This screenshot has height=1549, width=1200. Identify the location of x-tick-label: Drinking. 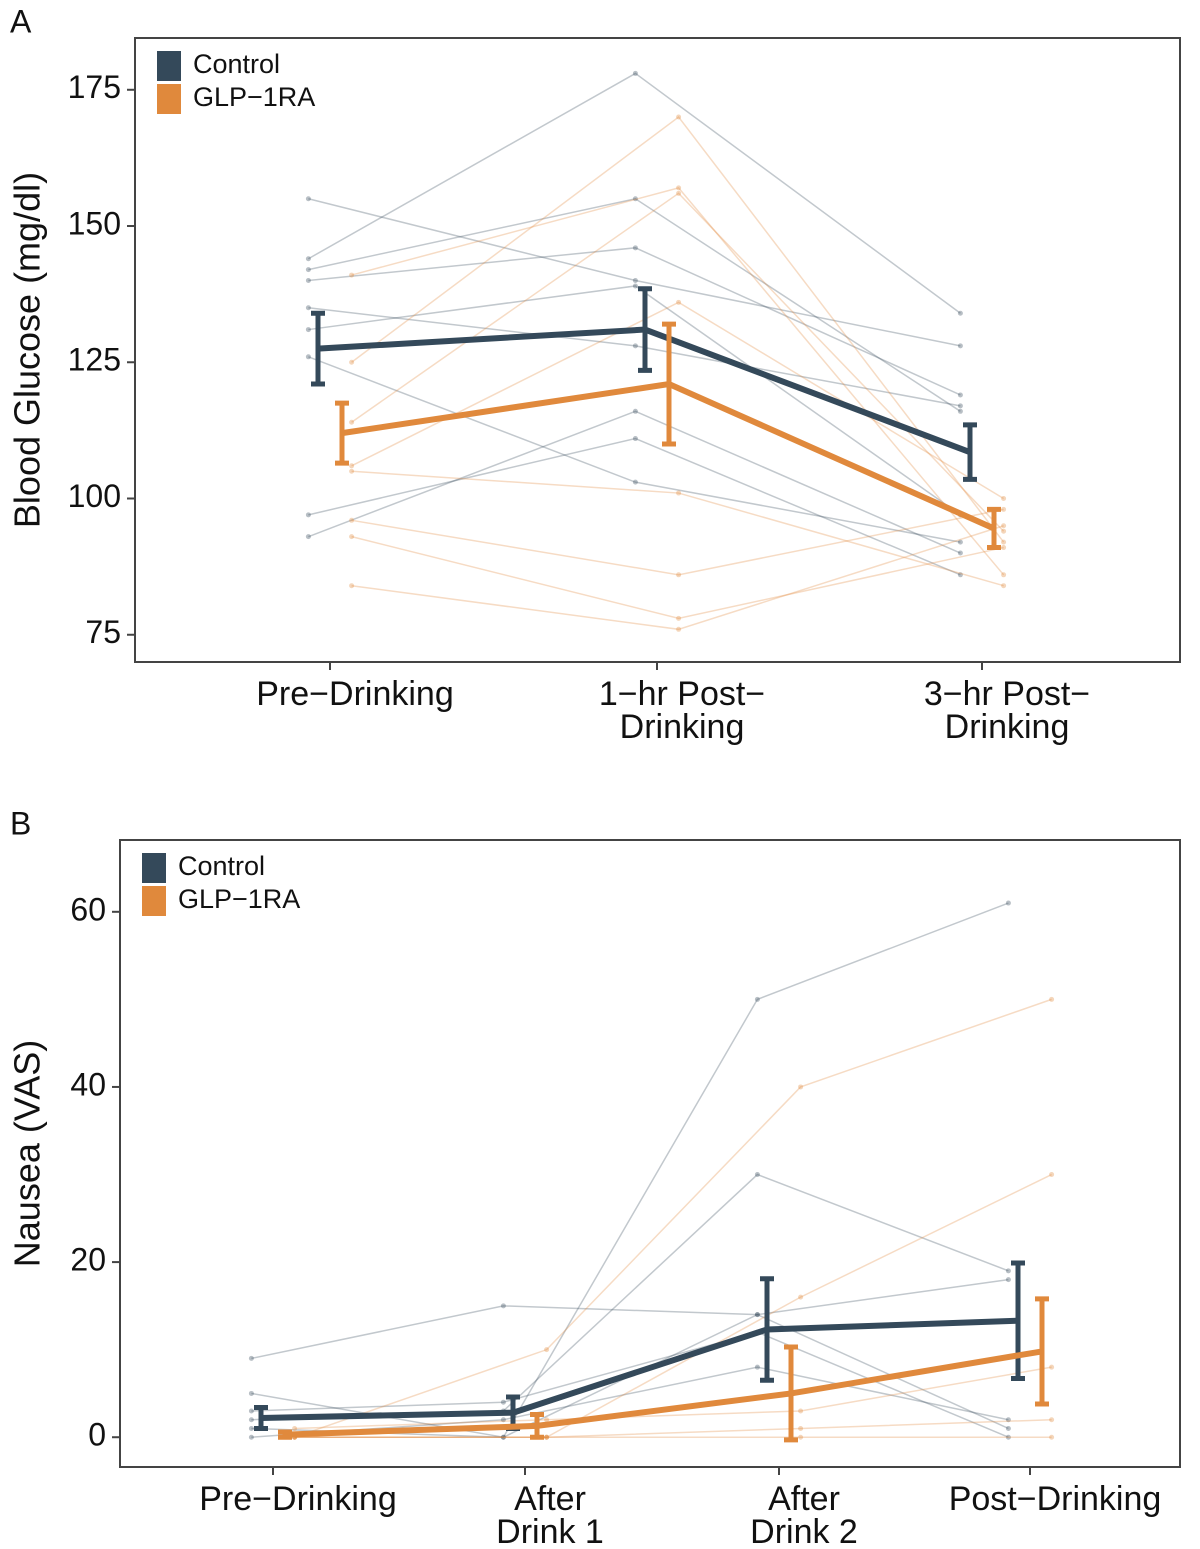
(1007, 727).